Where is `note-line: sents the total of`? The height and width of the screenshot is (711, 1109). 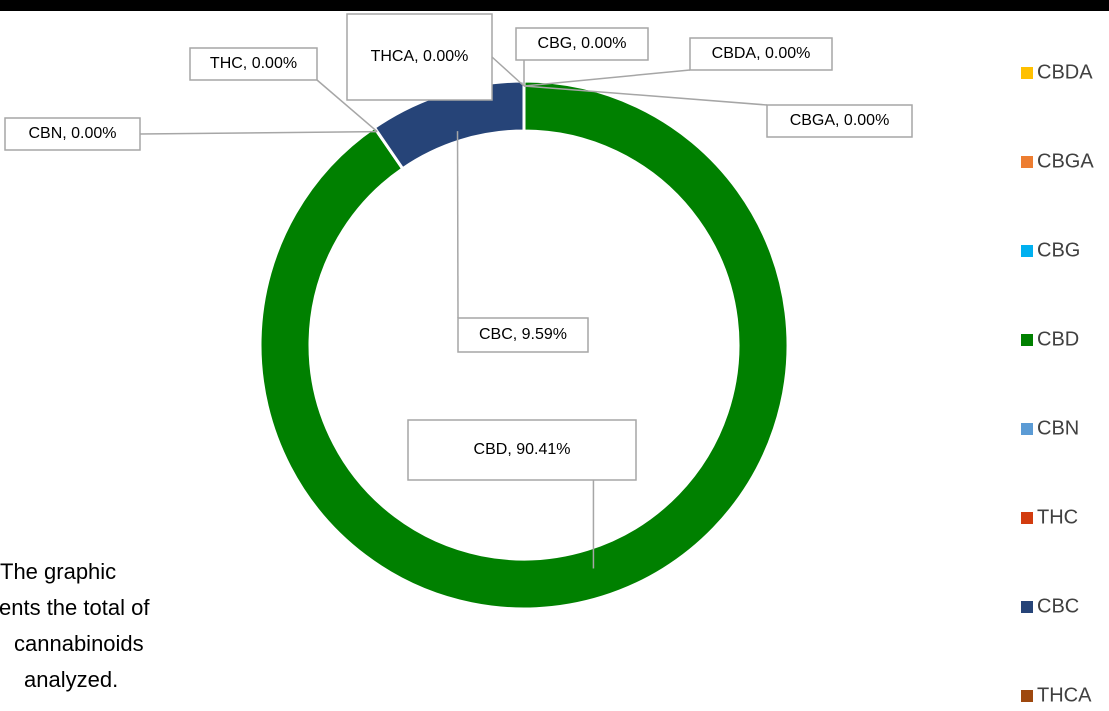 note-line: sents the total of is located at coordinates (75, 607).